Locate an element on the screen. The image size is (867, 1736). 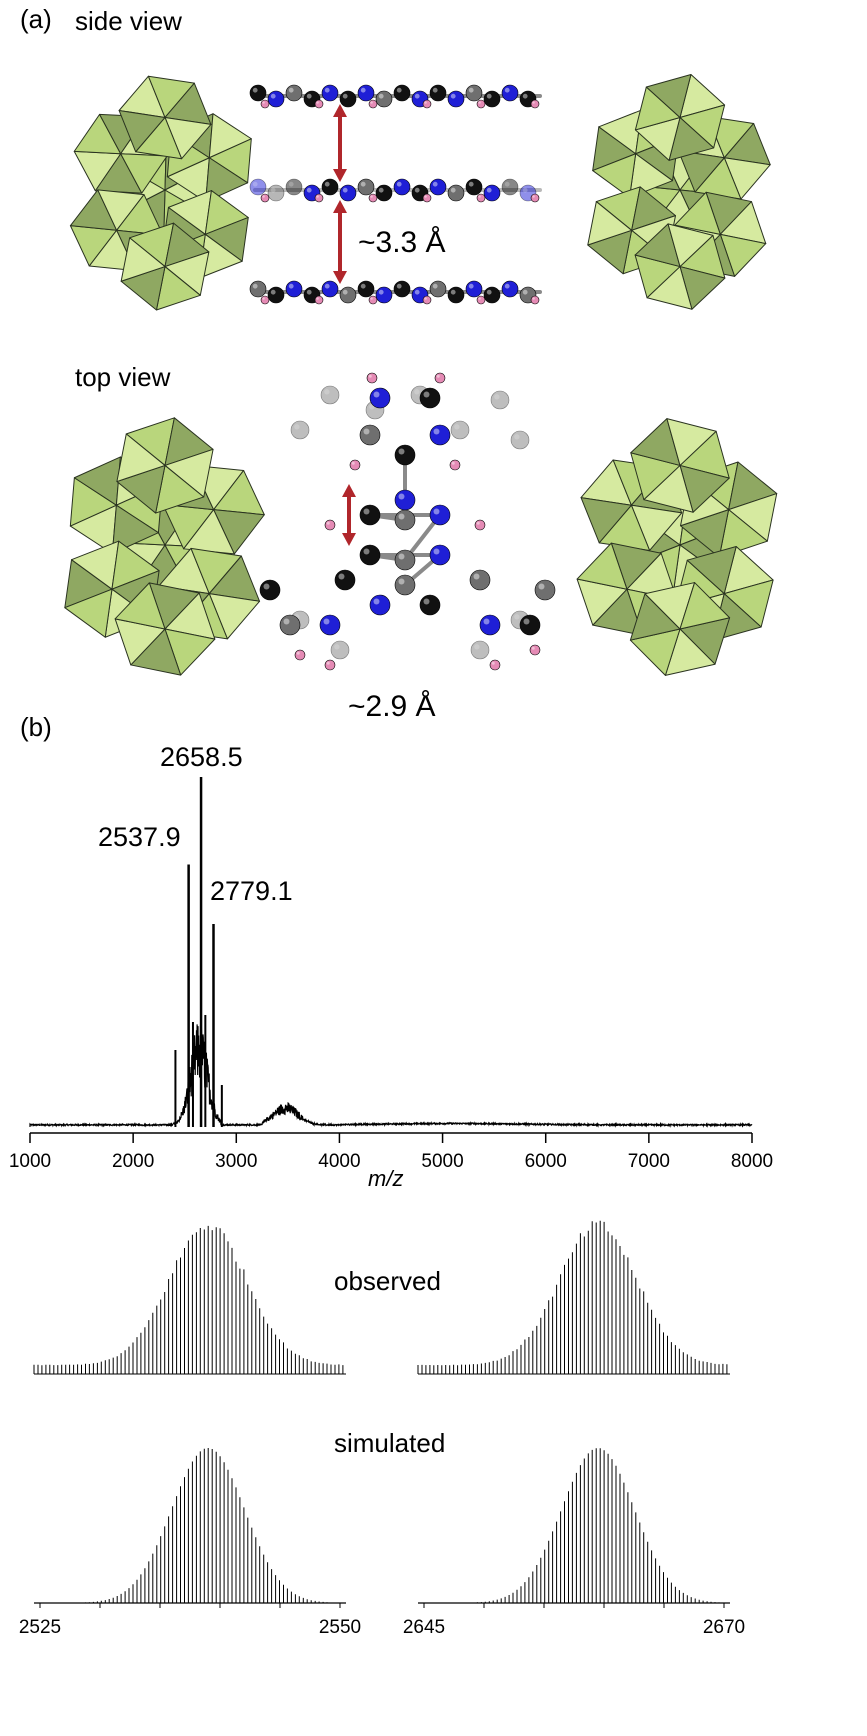
side-polyhedron-left-face is located at coordinates (143, 259).